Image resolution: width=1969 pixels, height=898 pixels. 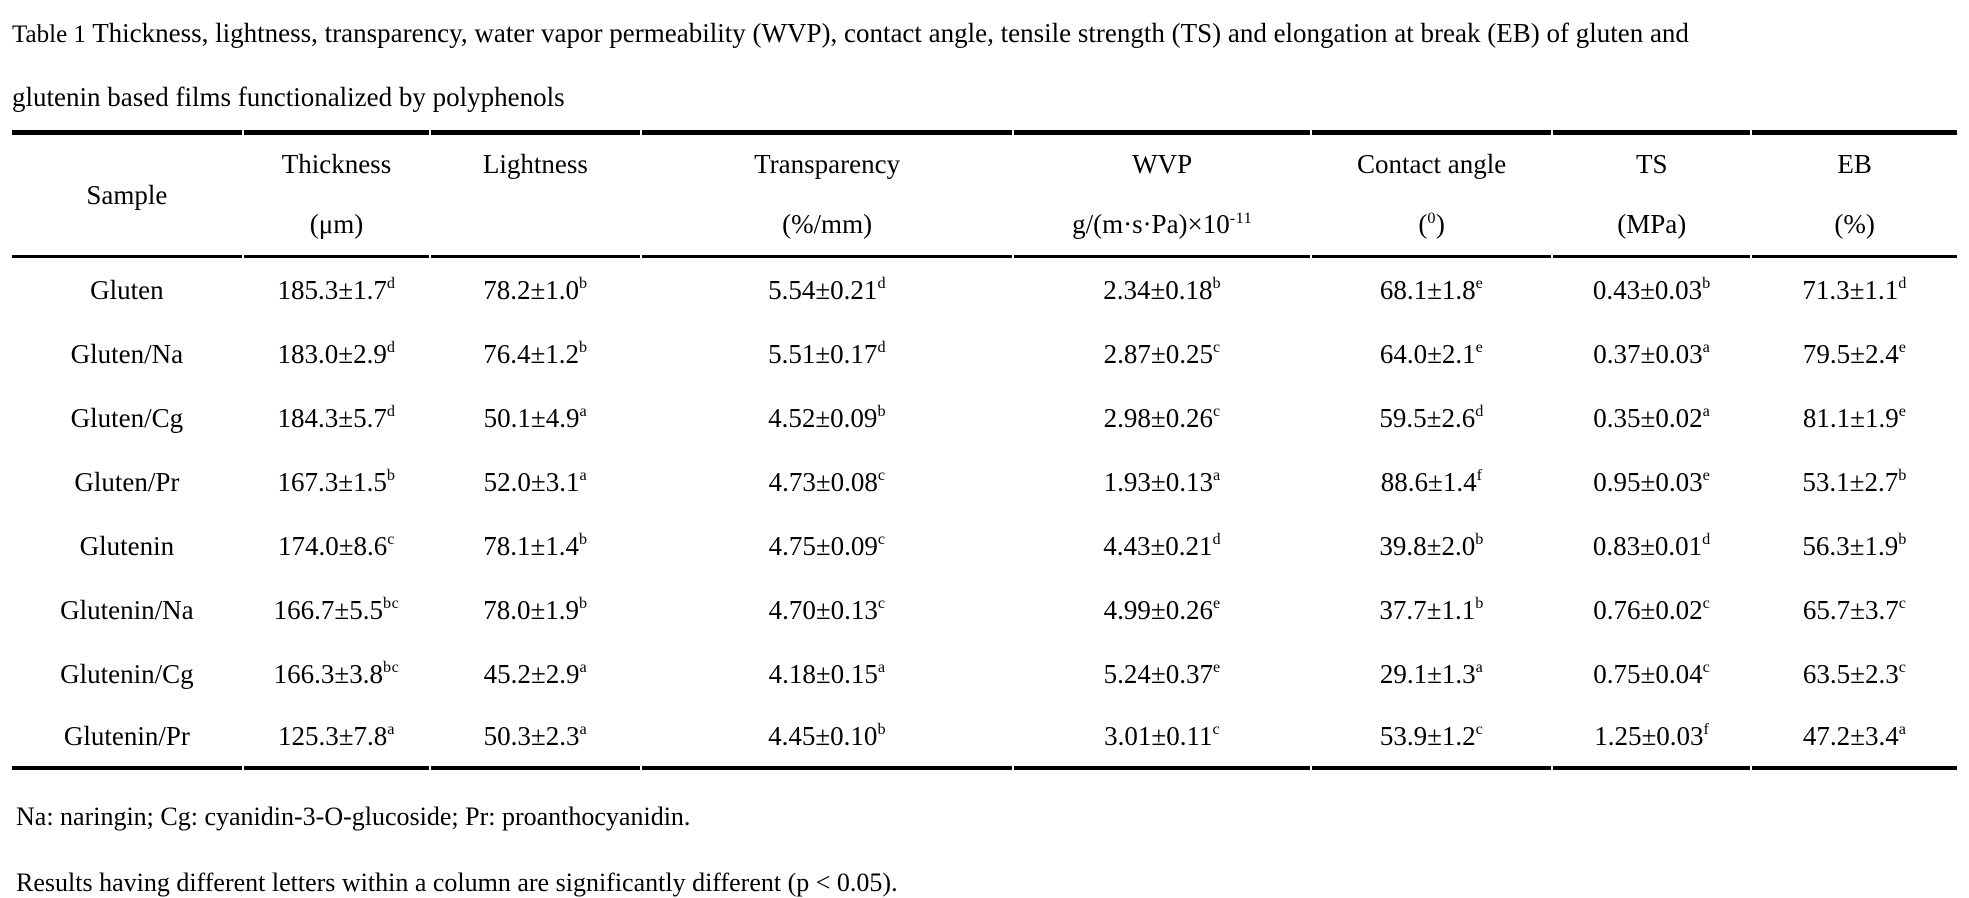 What do you see at coordinates (328, 609) in the screenshot?
I see `measurement-value: 166.7±5.5` at bounding box center [328, 609].